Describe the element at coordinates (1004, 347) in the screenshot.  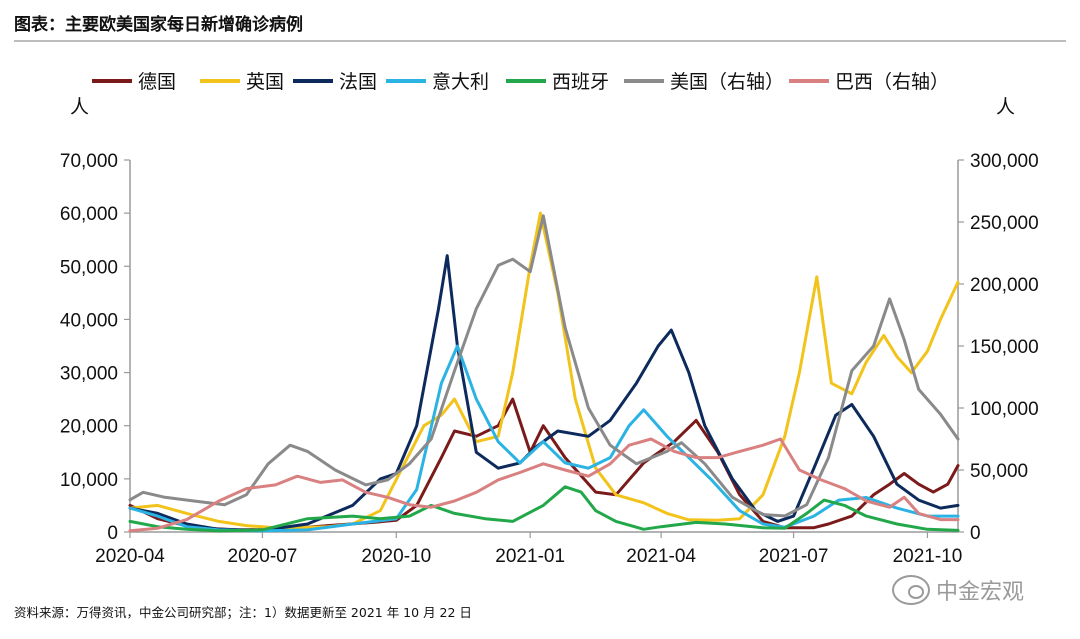
I see `y-right-tick-label: 150,000` at that location.